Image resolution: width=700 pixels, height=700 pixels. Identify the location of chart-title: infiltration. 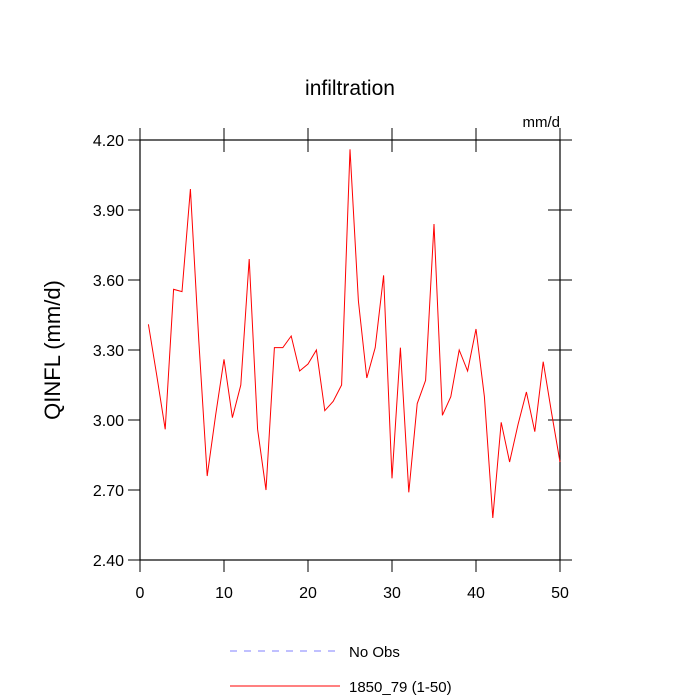
(350, 88).